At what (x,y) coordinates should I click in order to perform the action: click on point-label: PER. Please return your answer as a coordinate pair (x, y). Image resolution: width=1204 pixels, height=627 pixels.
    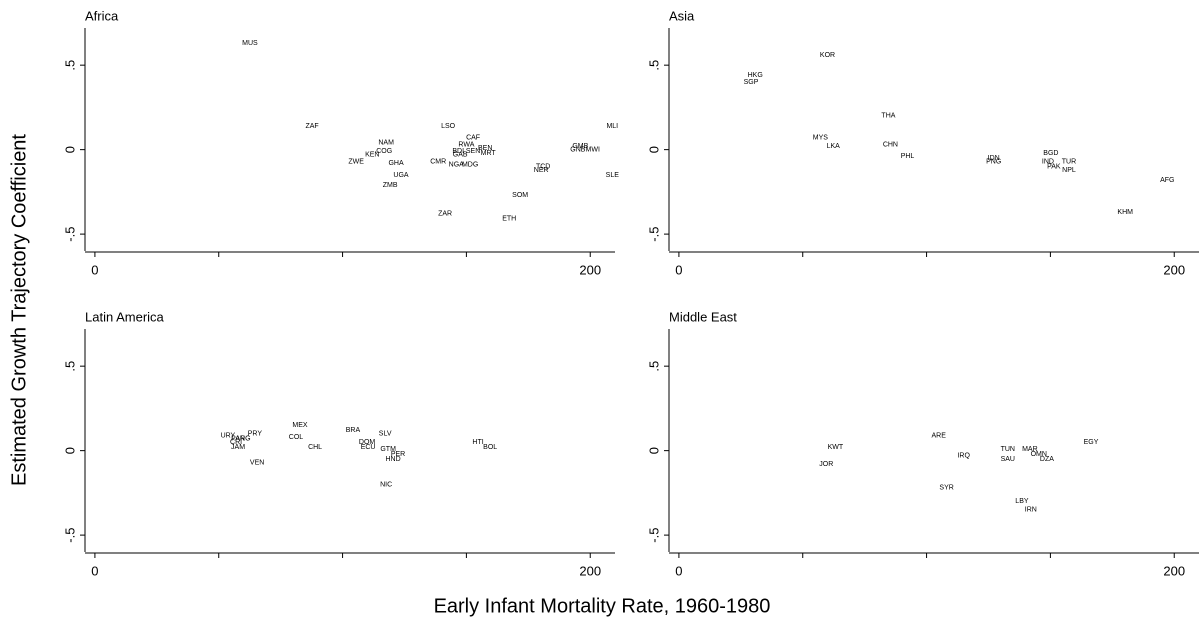
    Looking at the image, I should click on (398, 454).